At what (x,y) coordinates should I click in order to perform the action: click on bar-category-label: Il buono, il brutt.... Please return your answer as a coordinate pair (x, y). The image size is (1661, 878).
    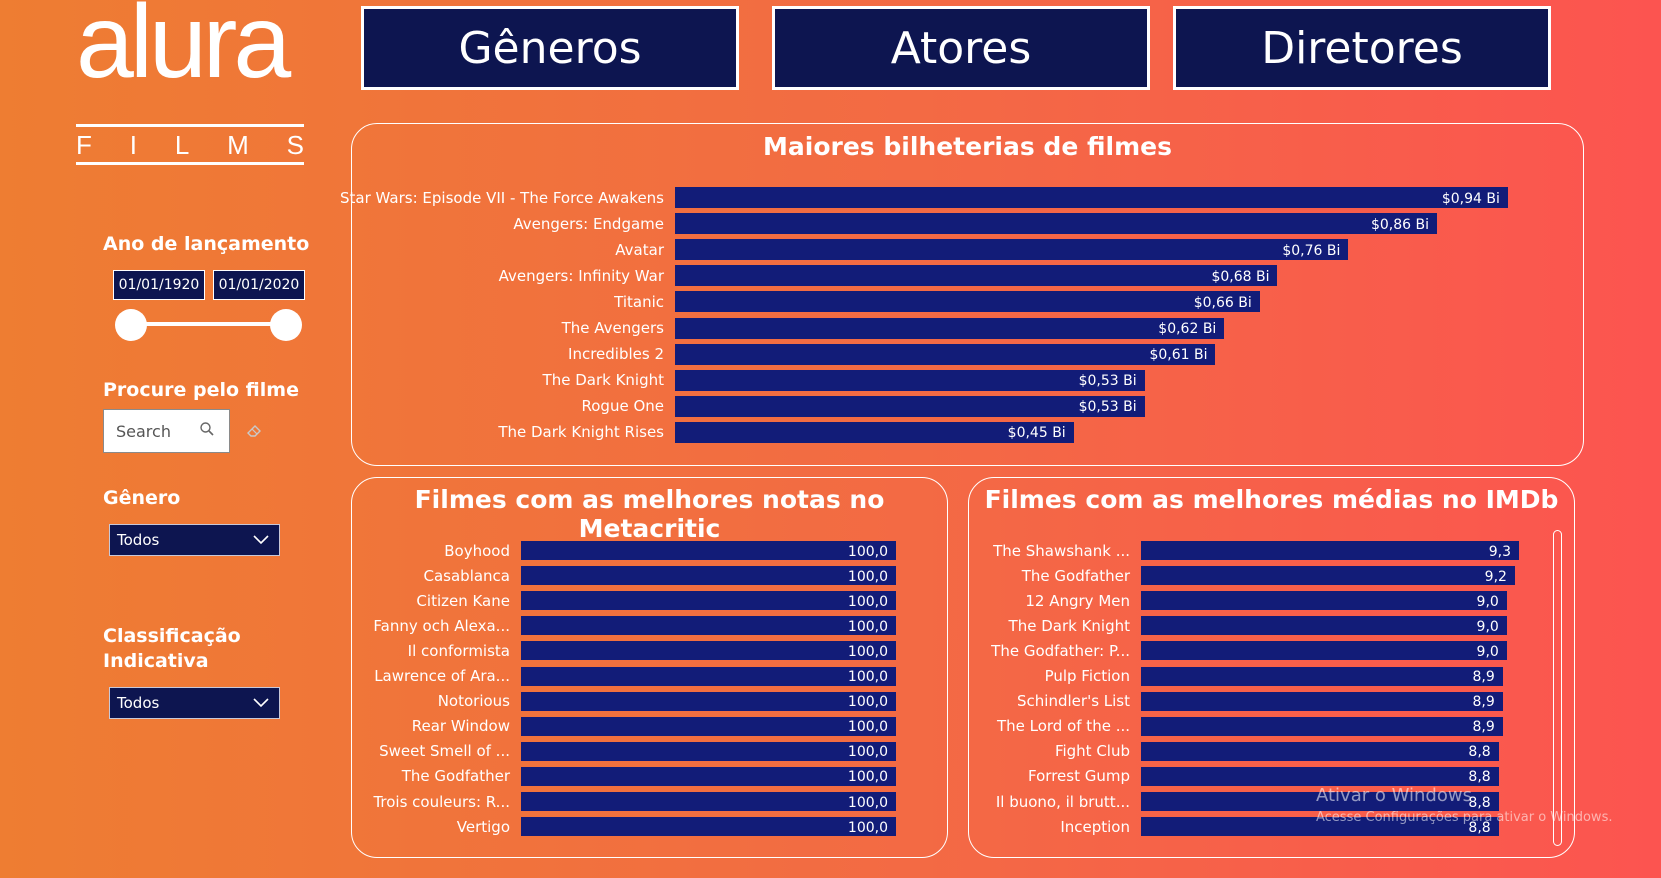
    Looking at the image, I should click on (1062, 801).